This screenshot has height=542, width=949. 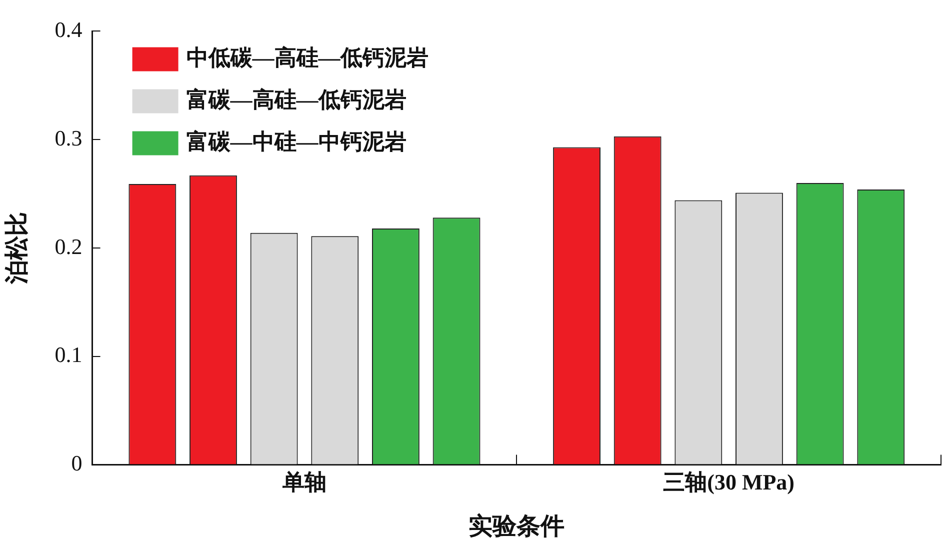 I want to click on y-axis-title: 泊松比, so click(x=17, y=248).